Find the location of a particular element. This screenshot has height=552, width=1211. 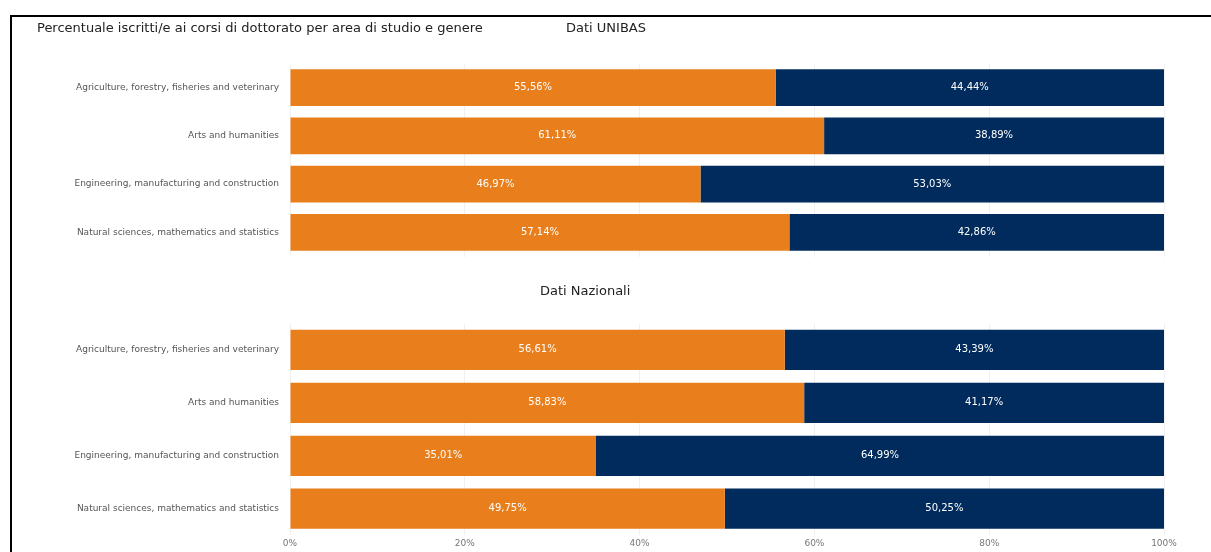

data-label: 61,11% is located at coordinates (557, 135).